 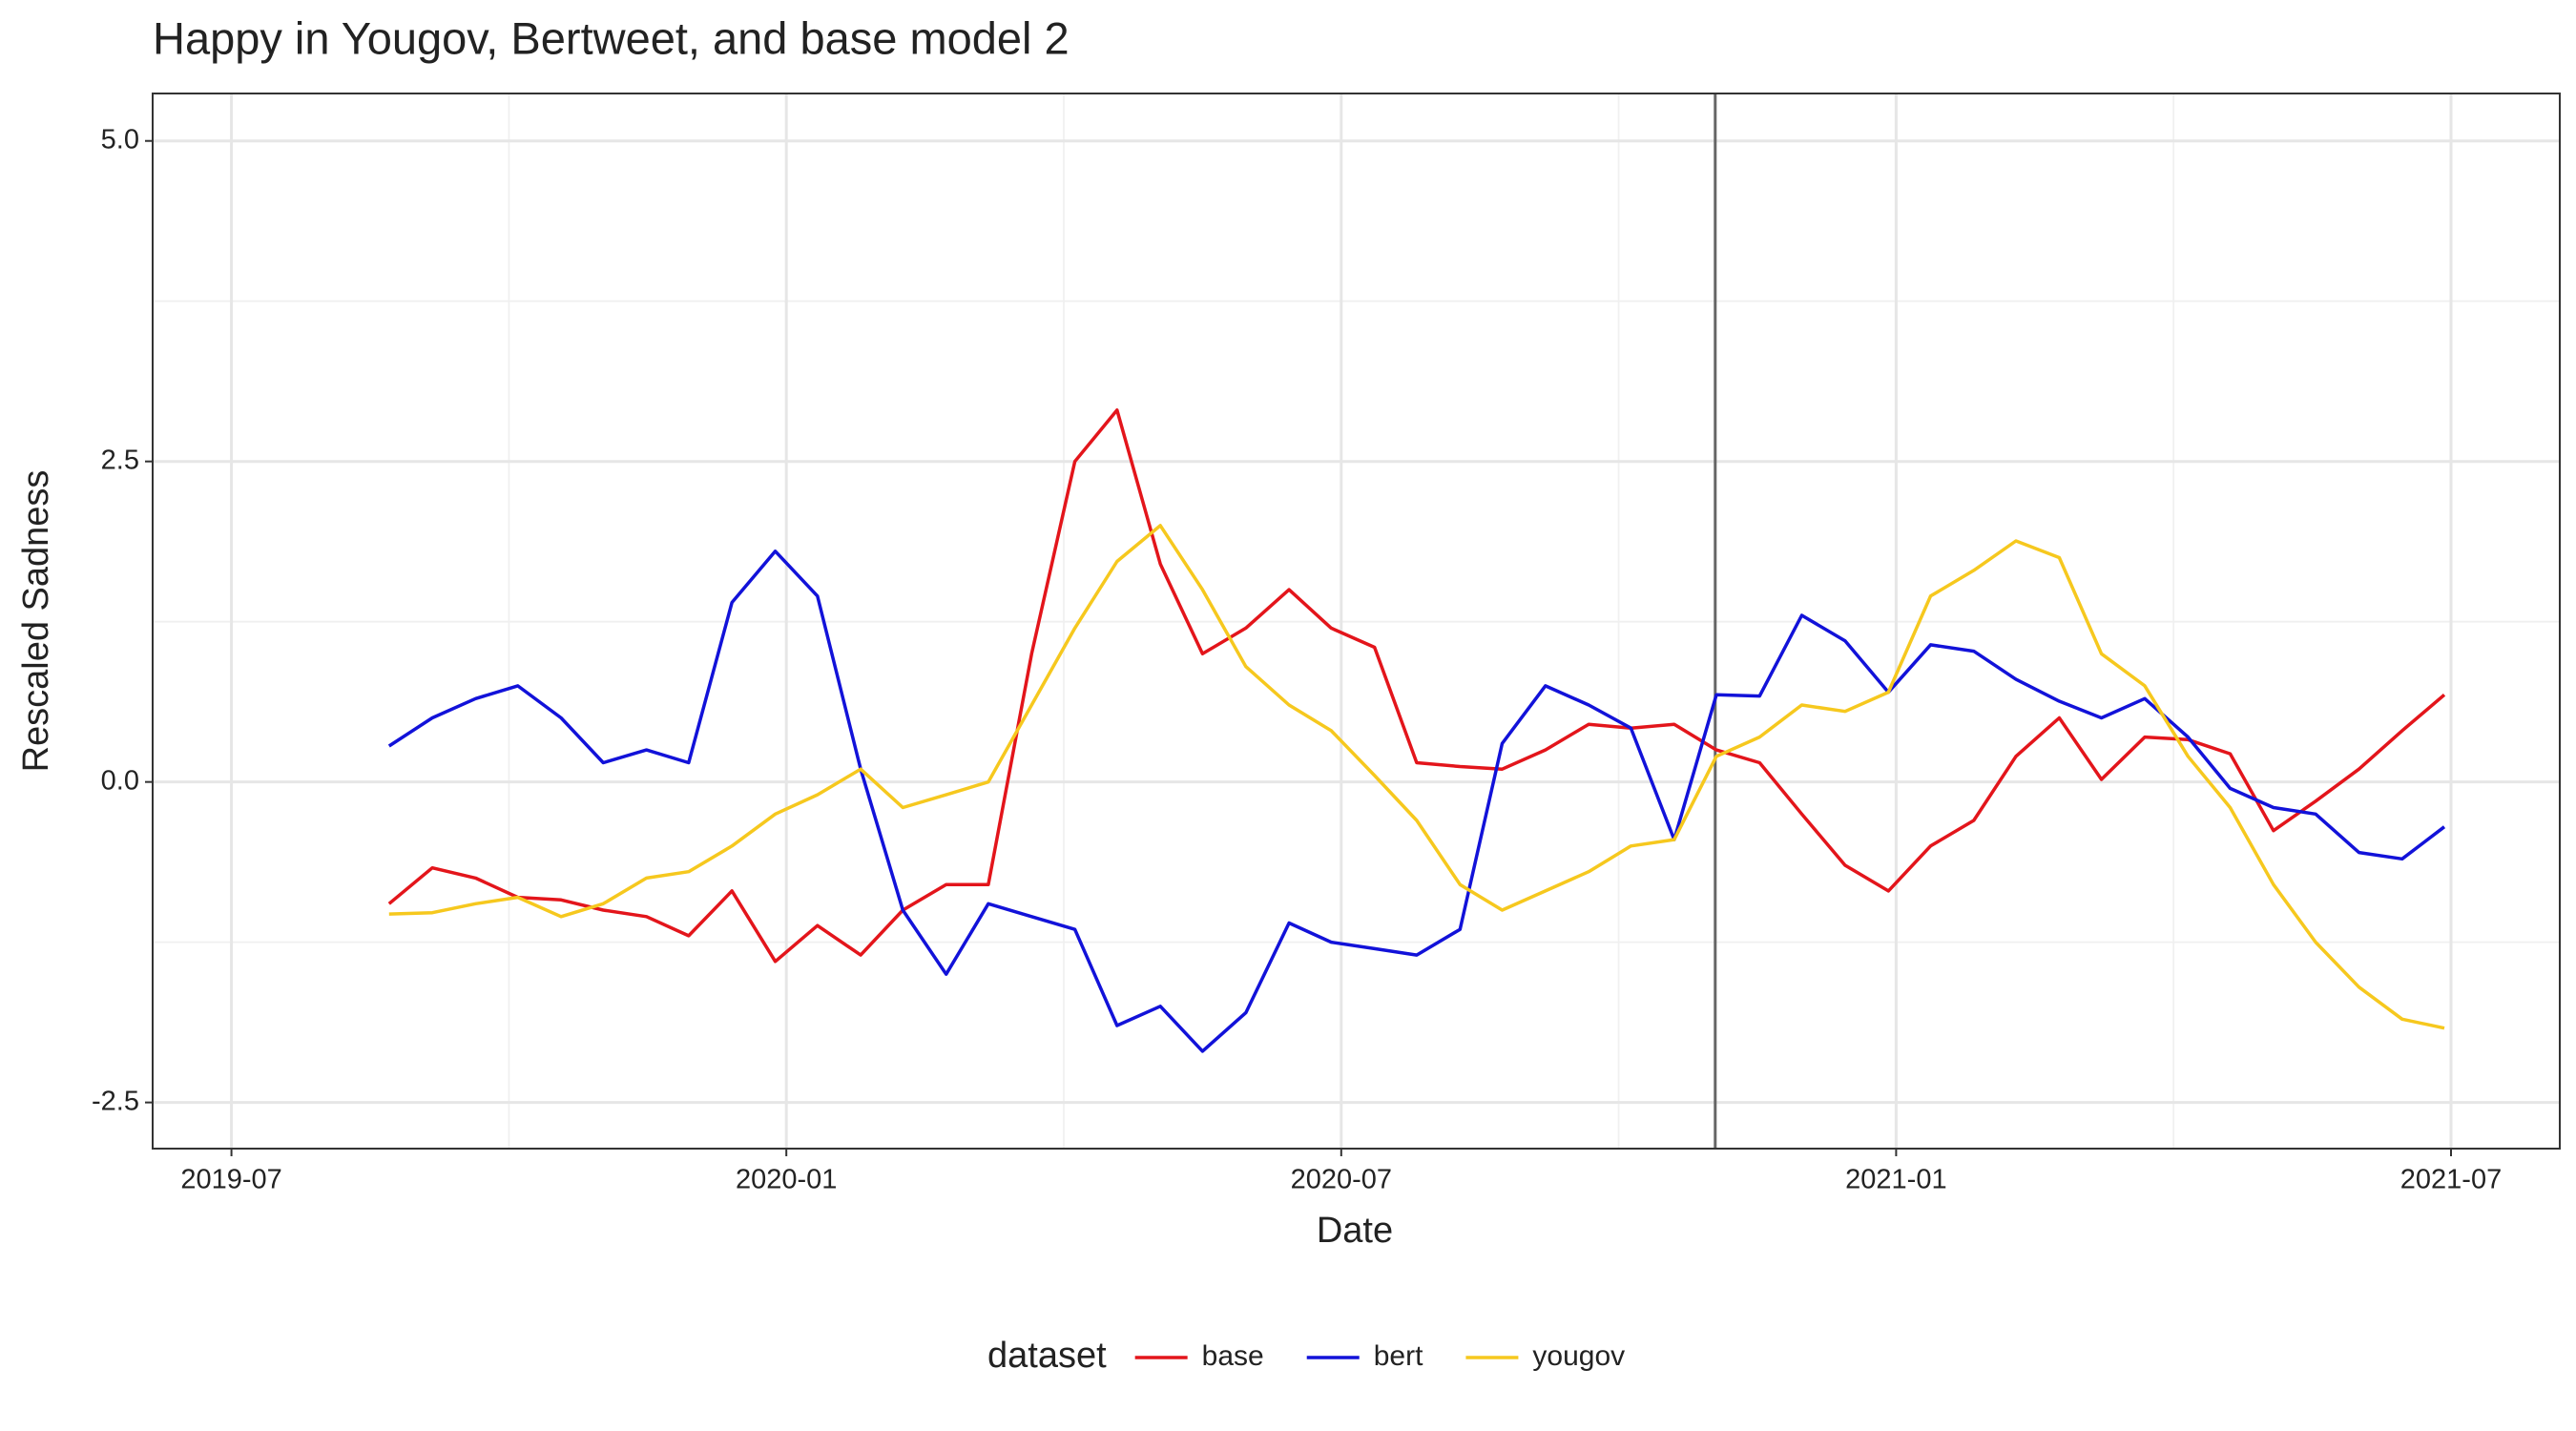 I want to click on legend-label: bert, so click(x=1398, y=1356).